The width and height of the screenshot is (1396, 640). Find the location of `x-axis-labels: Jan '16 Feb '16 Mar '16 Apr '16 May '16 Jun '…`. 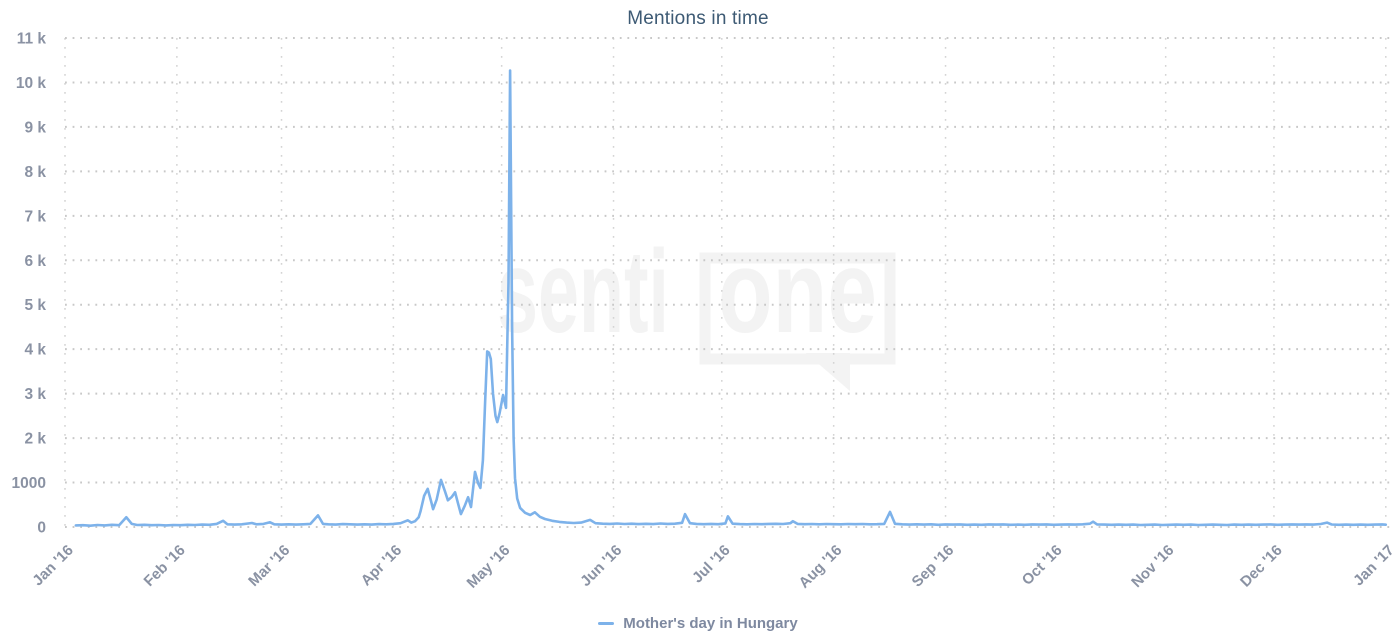

x-axis-labels: Jan '16 Feb '16 Mar '16 Apr '16 May '16 Jun '… is located at coordinates (712, 567).